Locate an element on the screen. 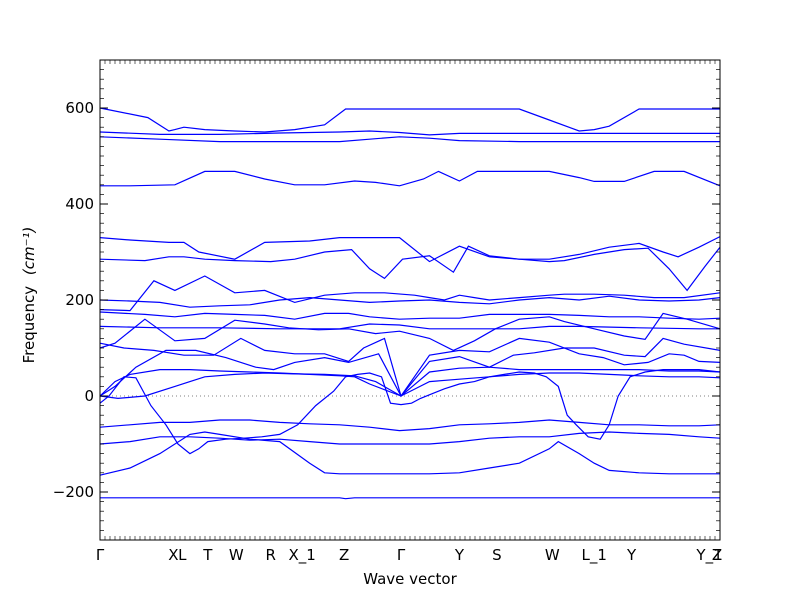 The image size is (800, 600). x-tick-label: L is located at coordinates (182, 555).